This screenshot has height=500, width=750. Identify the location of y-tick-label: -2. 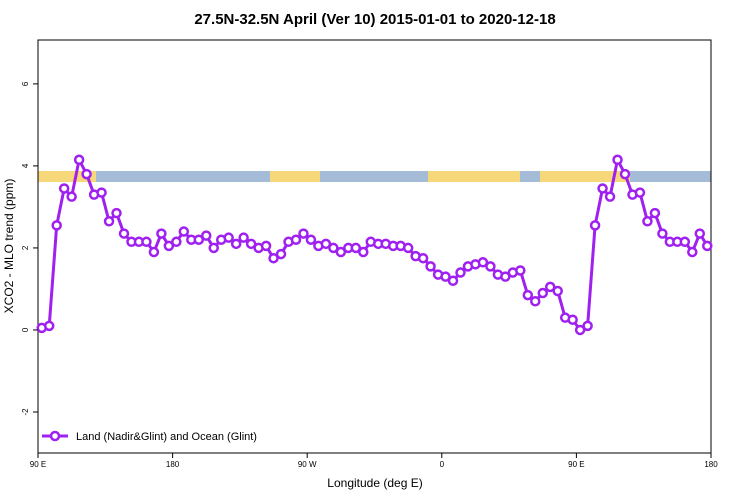
(25, 412).